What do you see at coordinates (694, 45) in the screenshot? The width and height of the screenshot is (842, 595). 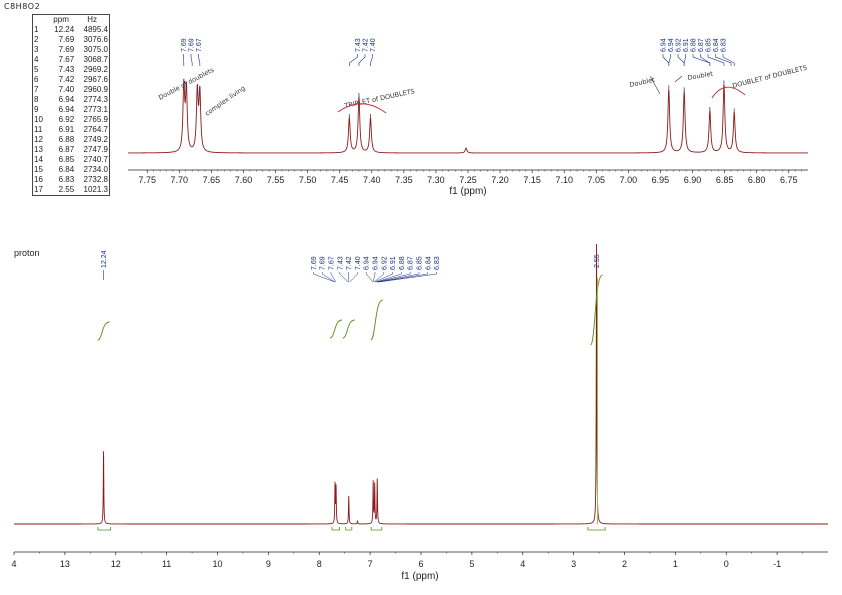 I see `zoom-peak-label: 6.88` at bounding box center [694, 45].